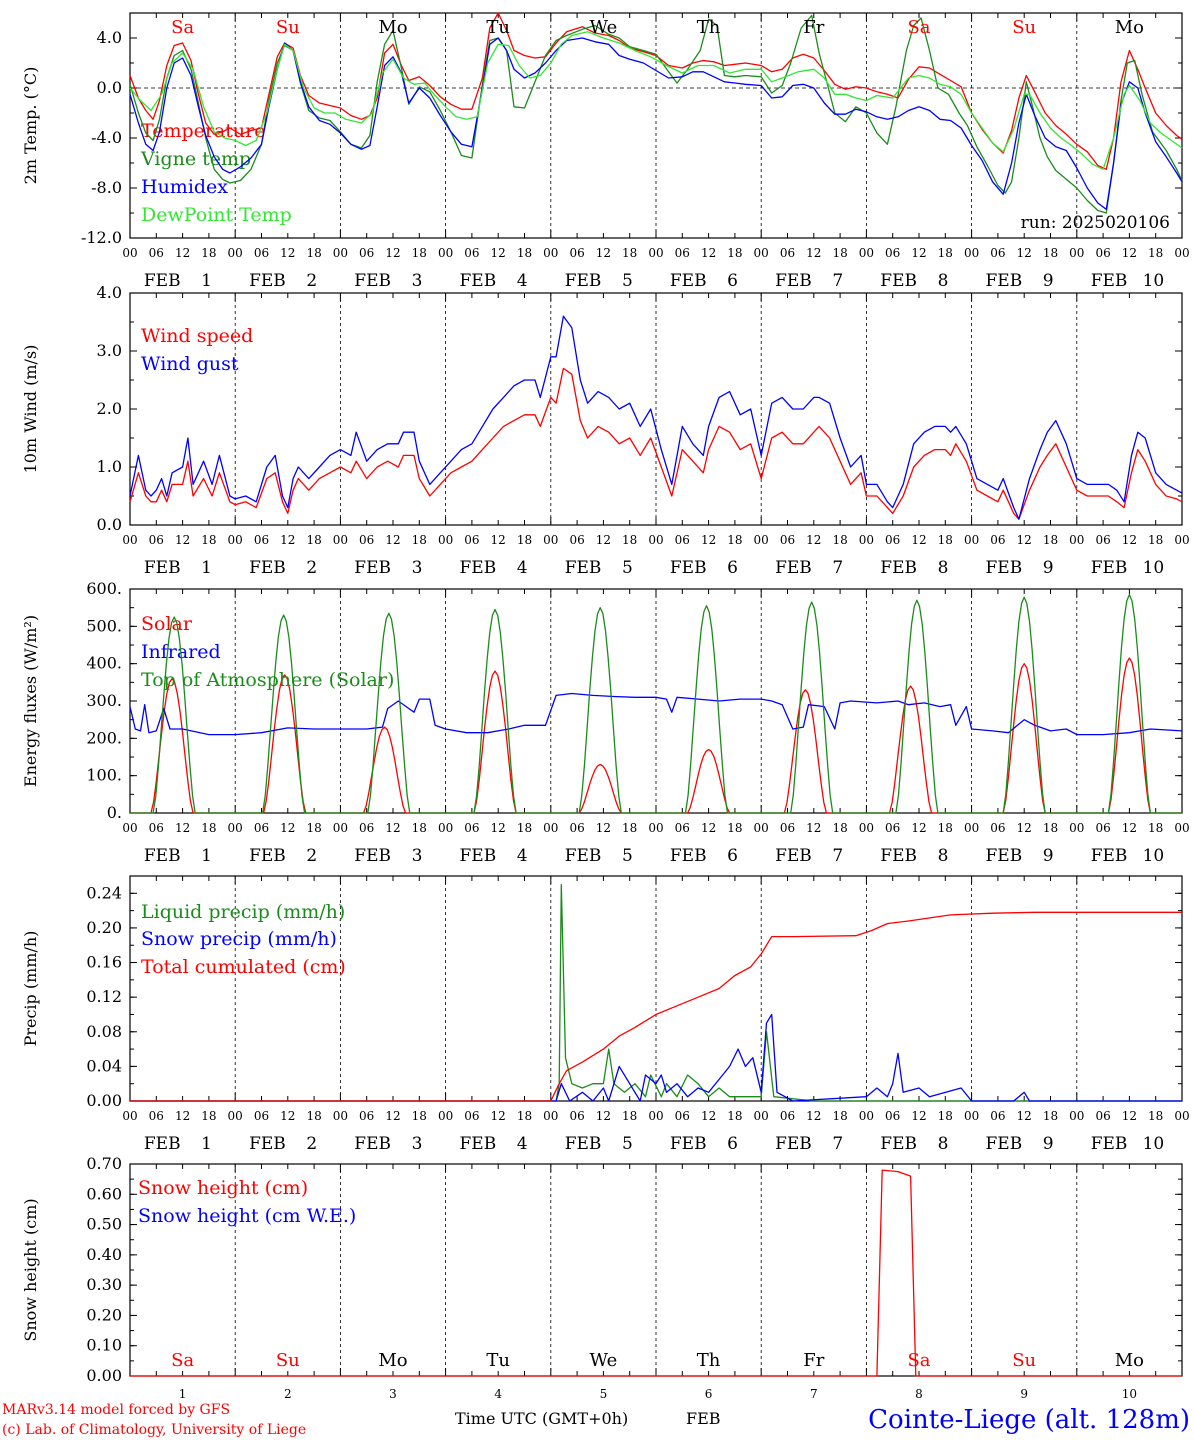  Describe the element at coordinates (104, 1031) in the screenshot. I see `y-tick-label: 0.08` at that location.